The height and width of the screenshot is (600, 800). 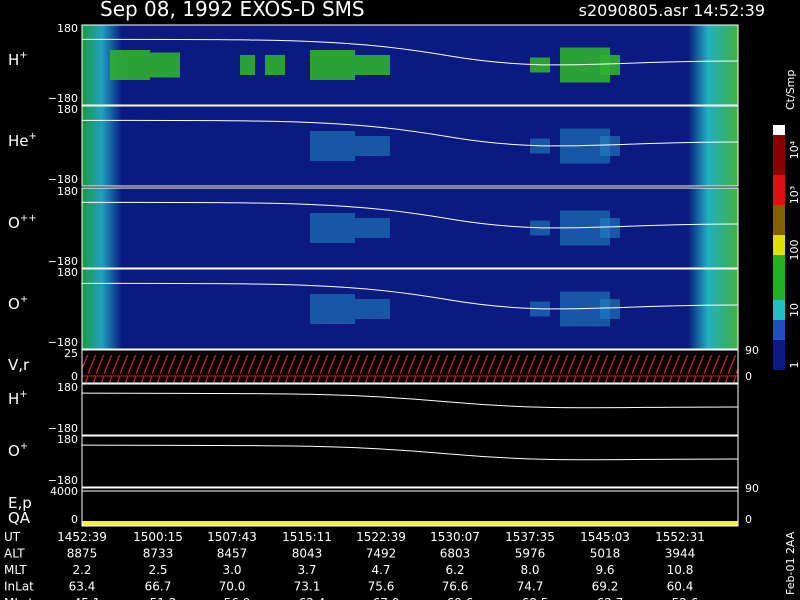 What do you see at coordinates (455, 587) in the screenshot?
I see `table-cell: 76.6` at bounding box center [455, 587].